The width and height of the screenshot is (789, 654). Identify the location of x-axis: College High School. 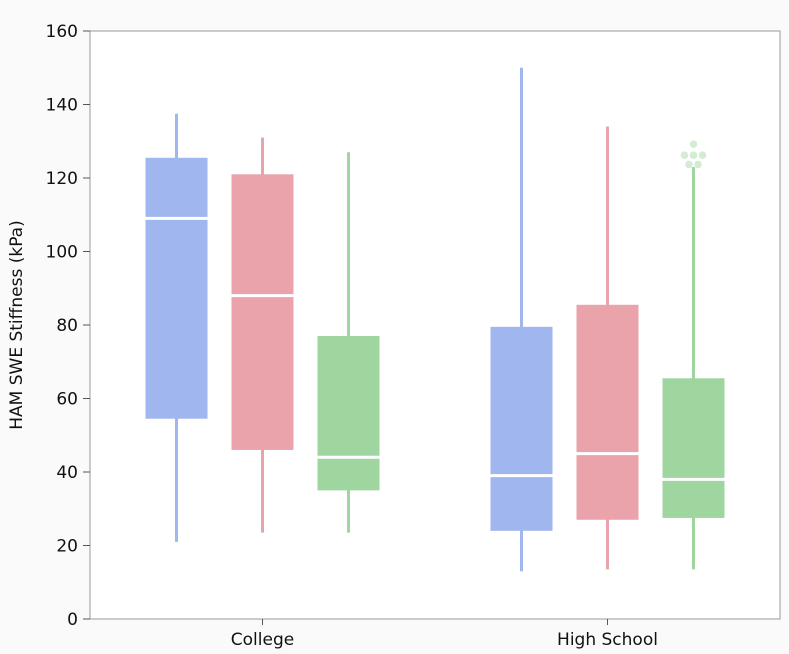
(444, 634).